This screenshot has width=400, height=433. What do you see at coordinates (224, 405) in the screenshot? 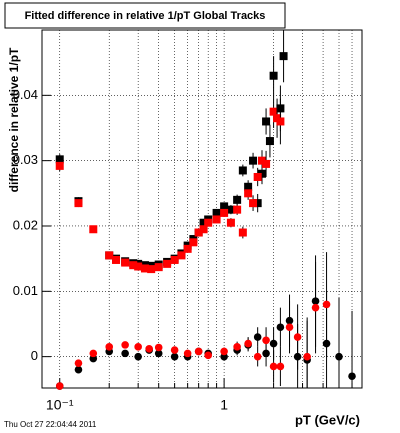
I see `x-tick-label: 1` at bounding box center [224, 405].